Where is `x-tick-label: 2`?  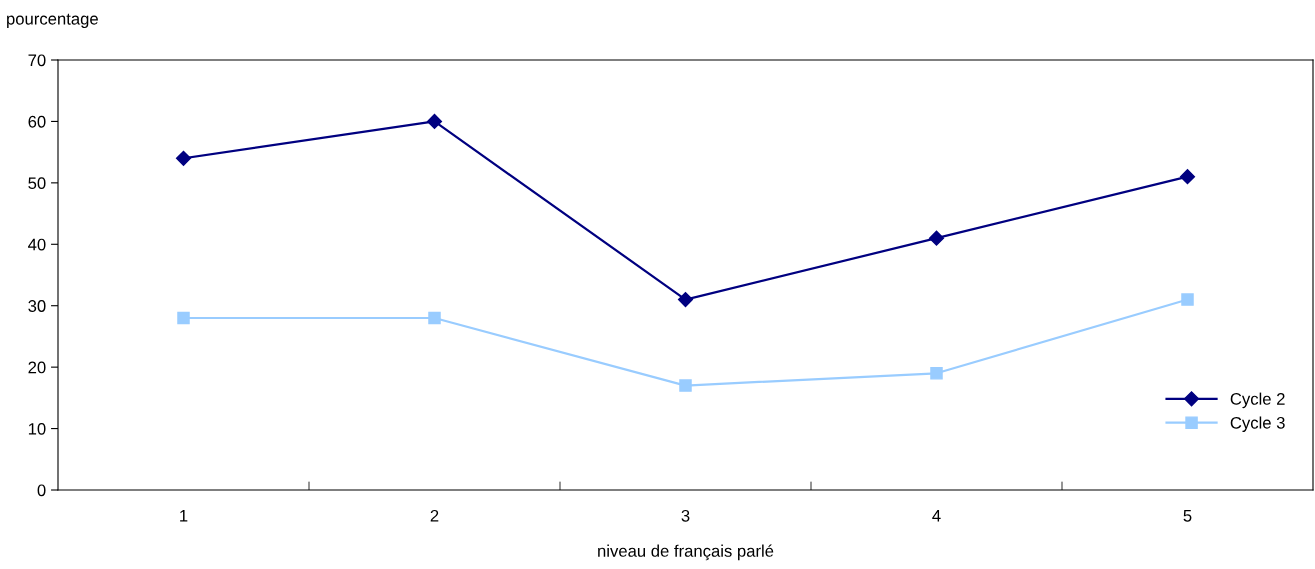
x-tick-label: 2 is located at coordinates (434, 515).